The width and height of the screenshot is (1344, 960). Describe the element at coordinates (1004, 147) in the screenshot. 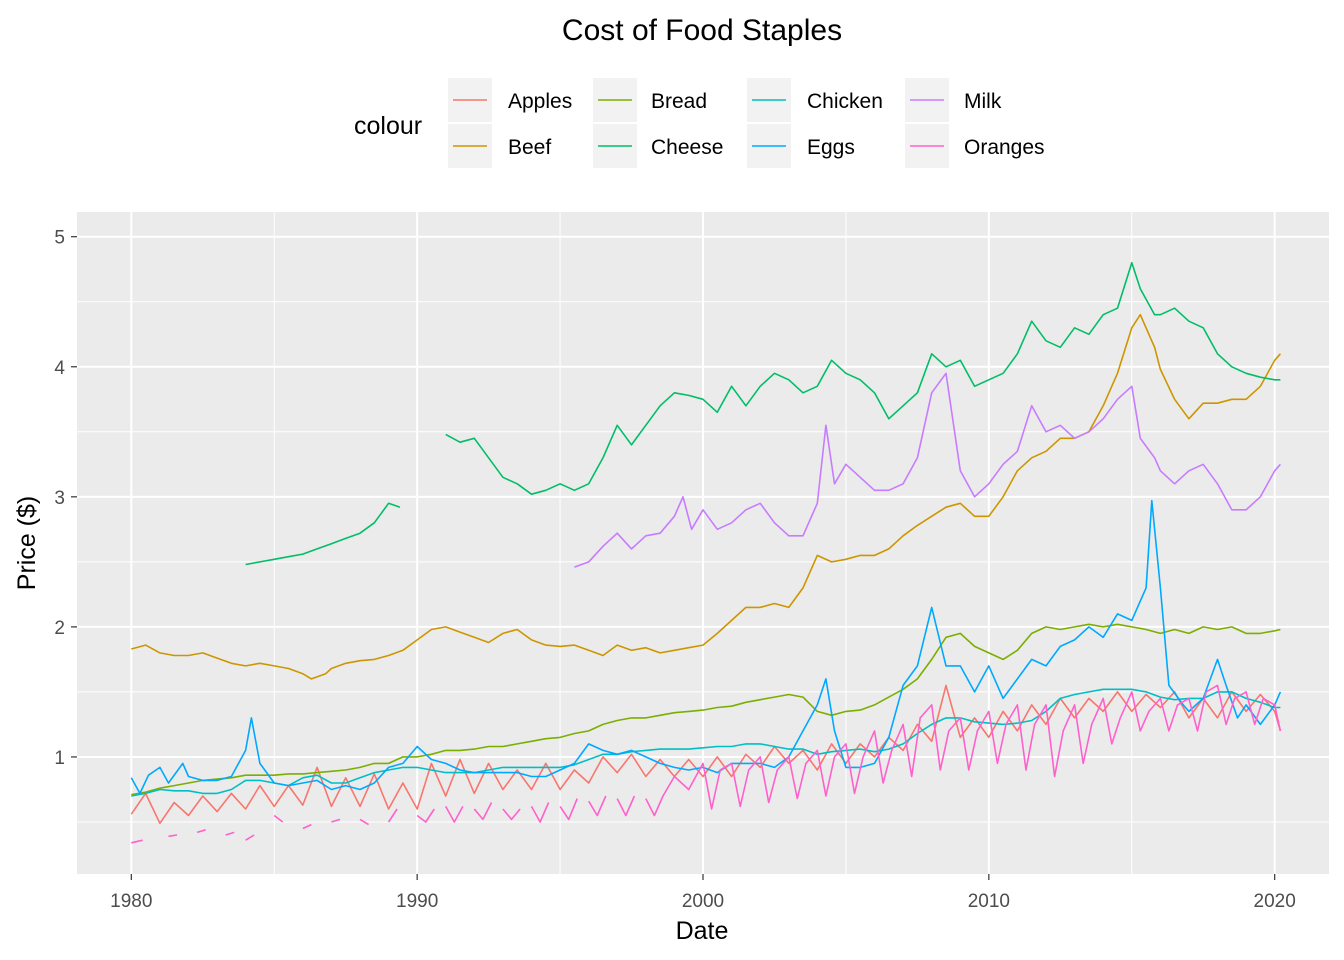

I see `legend-label: Oranges` at that location.